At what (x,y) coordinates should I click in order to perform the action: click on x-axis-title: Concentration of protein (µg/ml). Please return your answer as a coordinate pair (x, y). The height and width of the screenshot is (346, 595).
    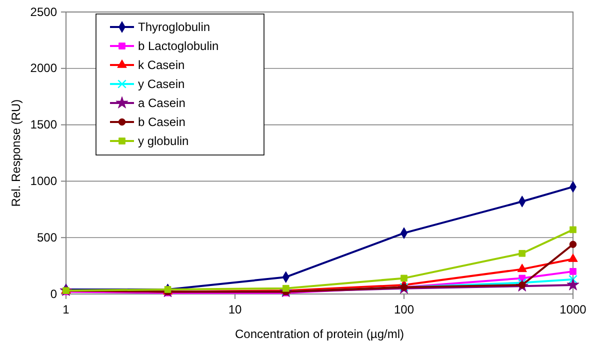
    Looking at the image, I should click on (319, 334).